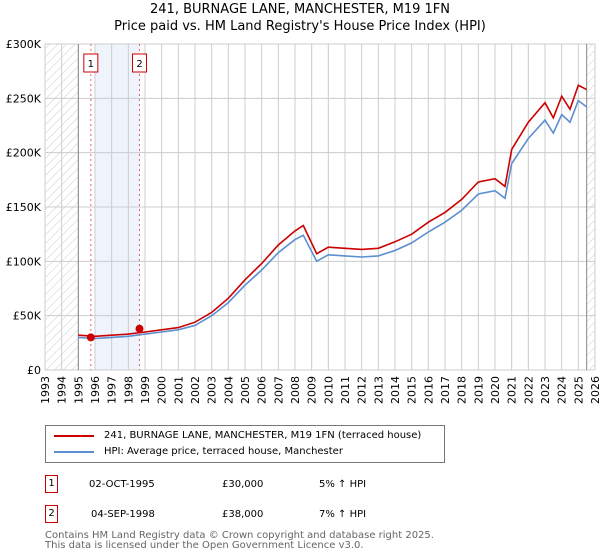  I want to click on transaction-hpi: 7% ↑ HPI, so click(343, 514).